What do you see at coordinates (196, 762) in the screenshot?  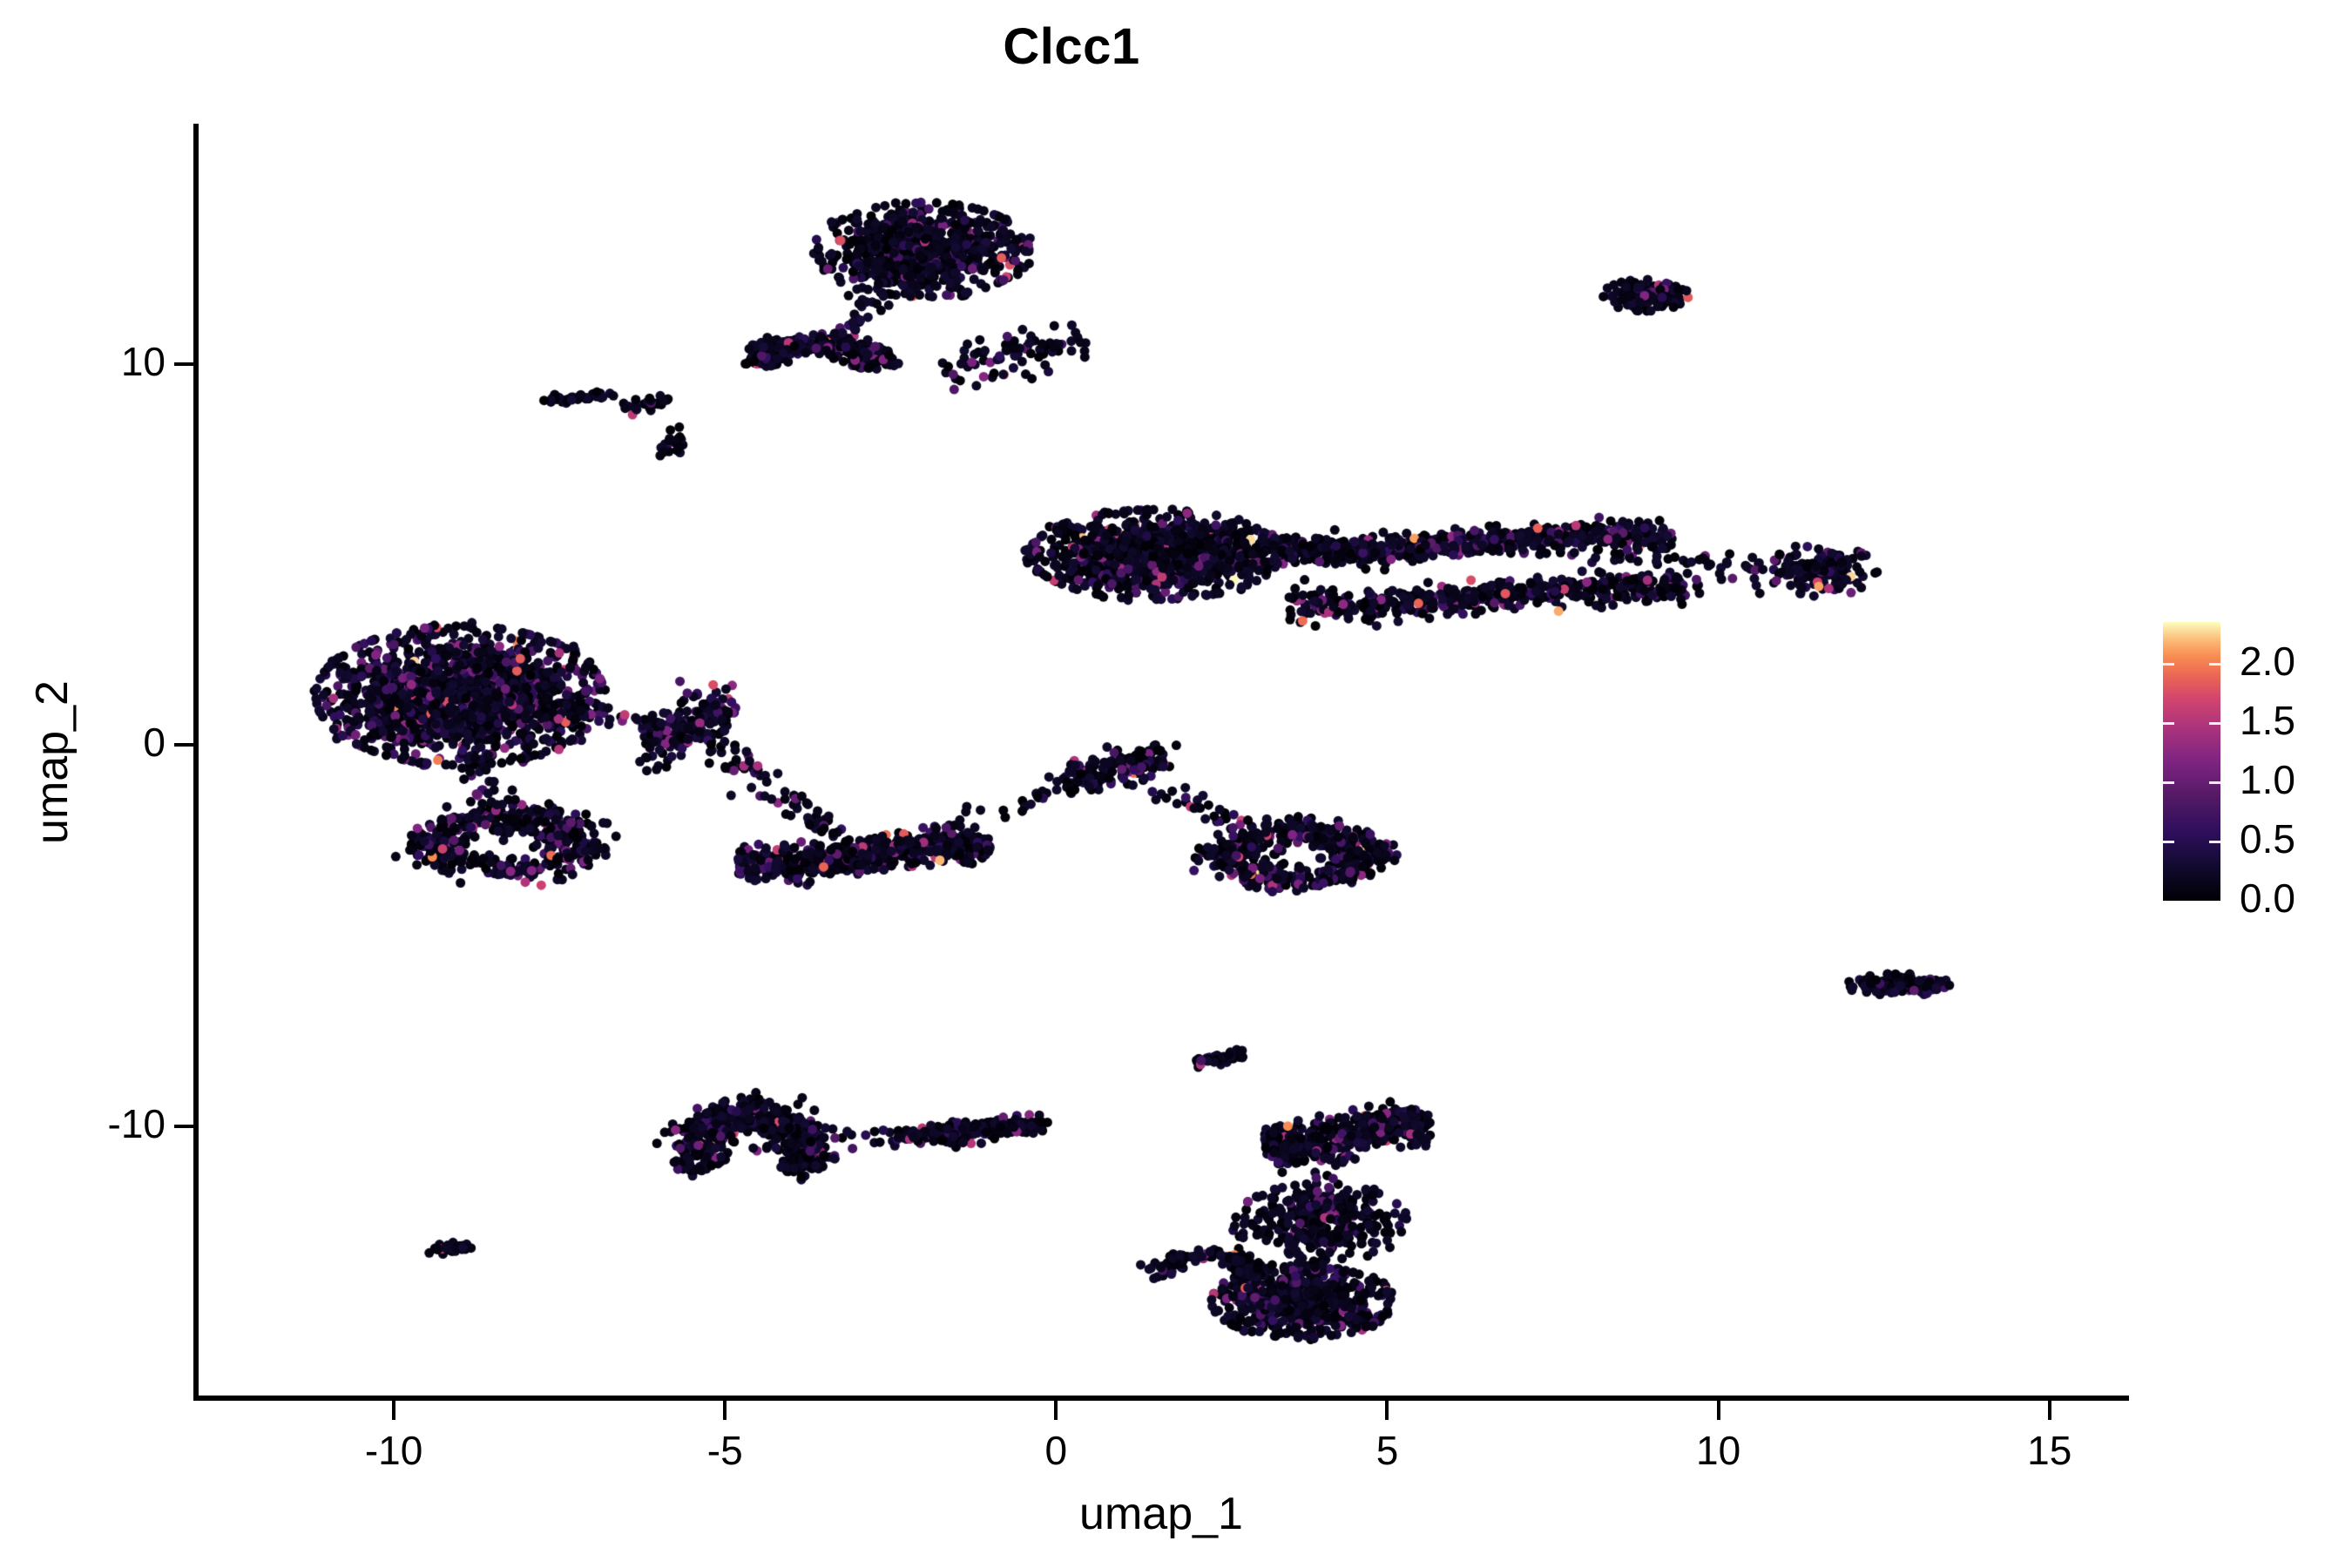 I see `y-axis-line` at bounding box center [196, 762].